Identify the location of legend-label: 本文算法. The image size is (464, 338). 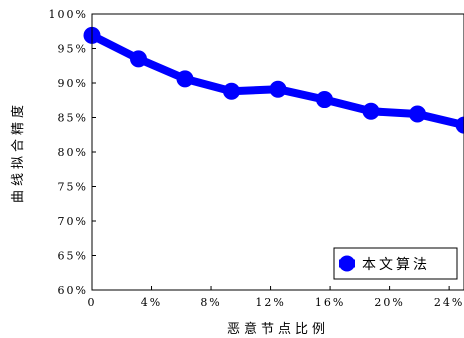
(396, 265).